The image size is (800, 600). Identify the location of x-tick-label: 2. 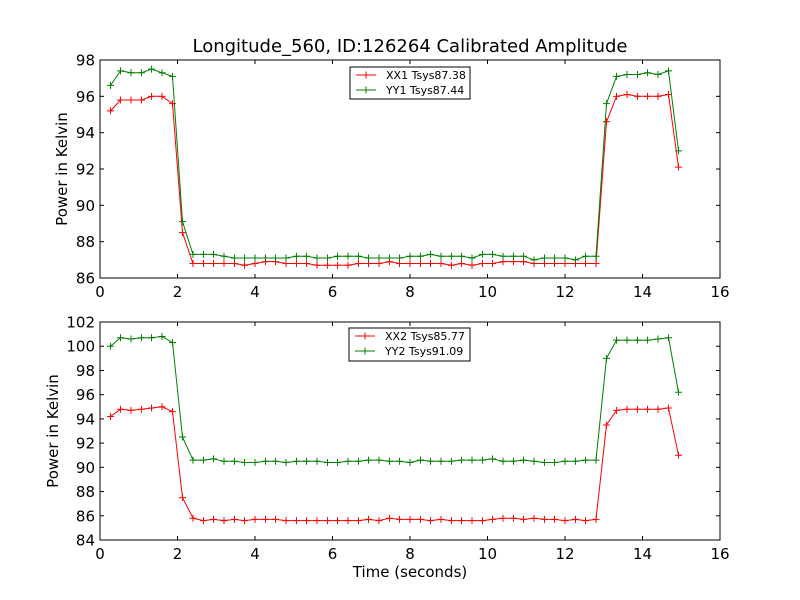
(178, 292).